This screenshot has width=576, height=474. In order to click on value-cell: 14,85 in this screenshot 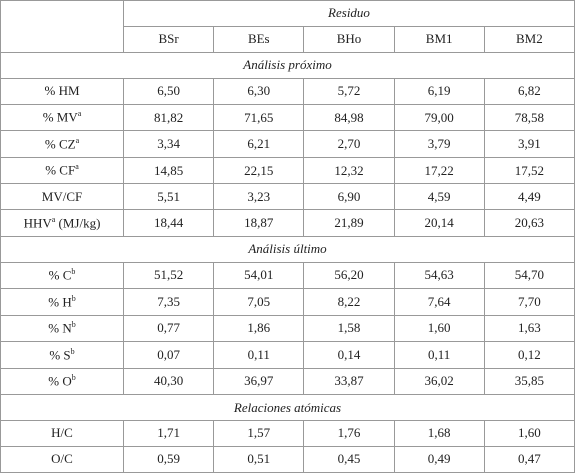, I will do `click(168, 170)`.